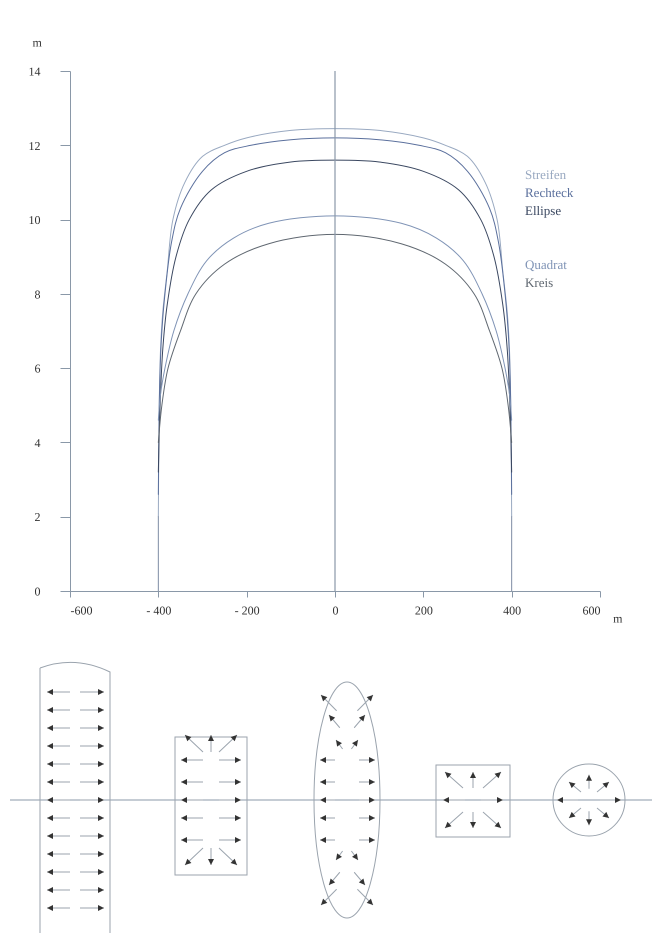 The width and height of the screenshot is (652, 933). I want to click on x-tick-label: 600, so click(591, 611).